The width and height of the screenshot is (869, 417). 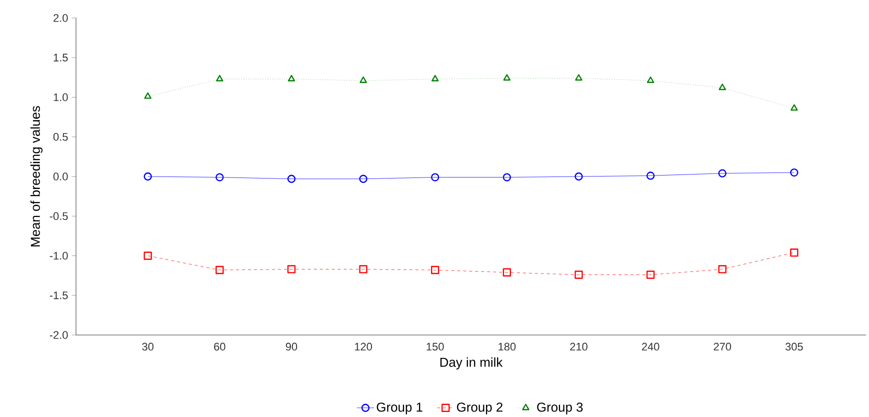 What do you see at coordinates (579, 346) in the screenshot?
I see `x-tick-label: 210` at bounding box center [579, 346].